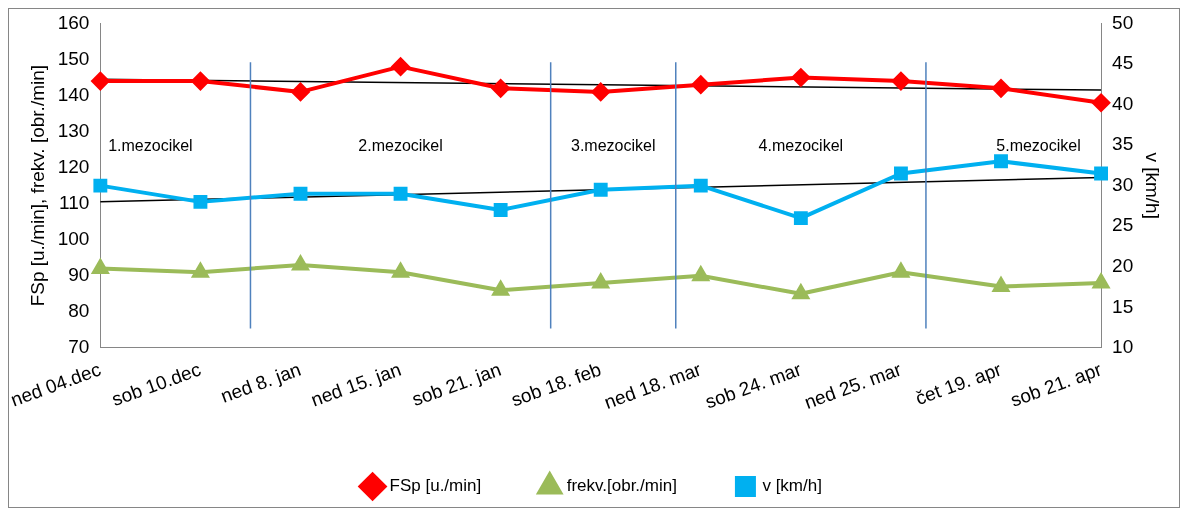  Describe the element at coordinates (1123, 184) in the screenshot. I see `y2-tick-label: 30` at that location.